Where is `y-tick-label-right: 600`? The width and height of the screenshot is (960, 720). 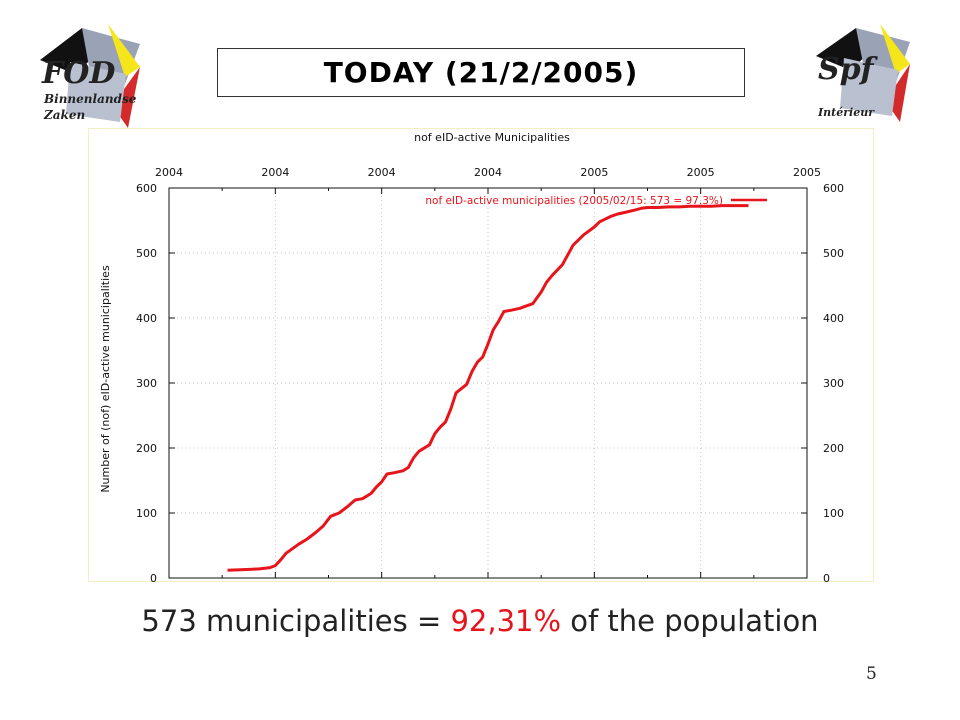
y-tick-label-right: 600 is located at coordinates (833, 188).